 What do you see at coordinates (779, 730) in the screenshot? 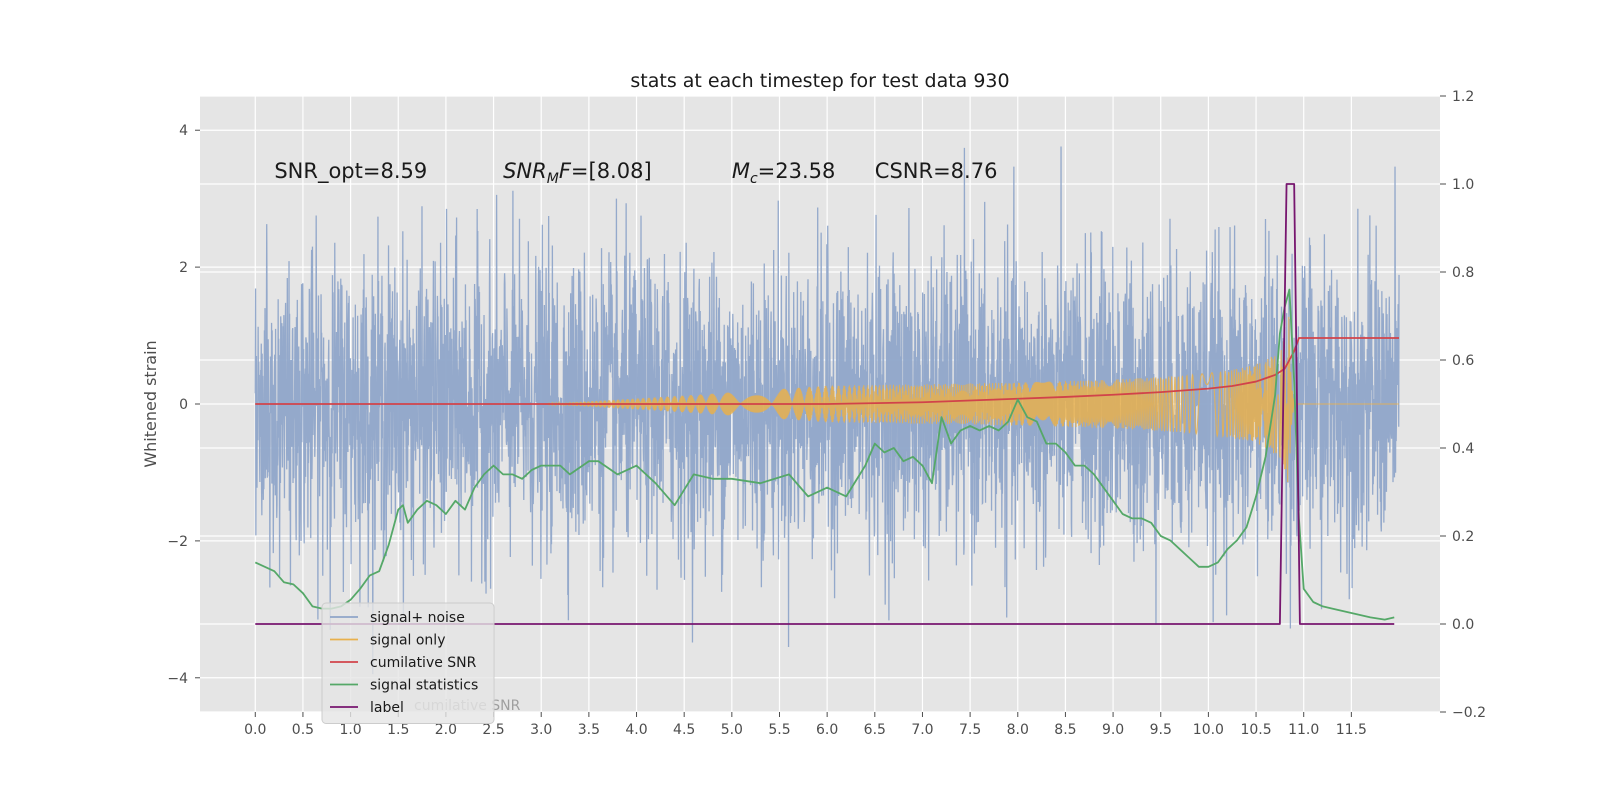
I see `x-tick-label: 5.5` at bounding box center [779, 730].